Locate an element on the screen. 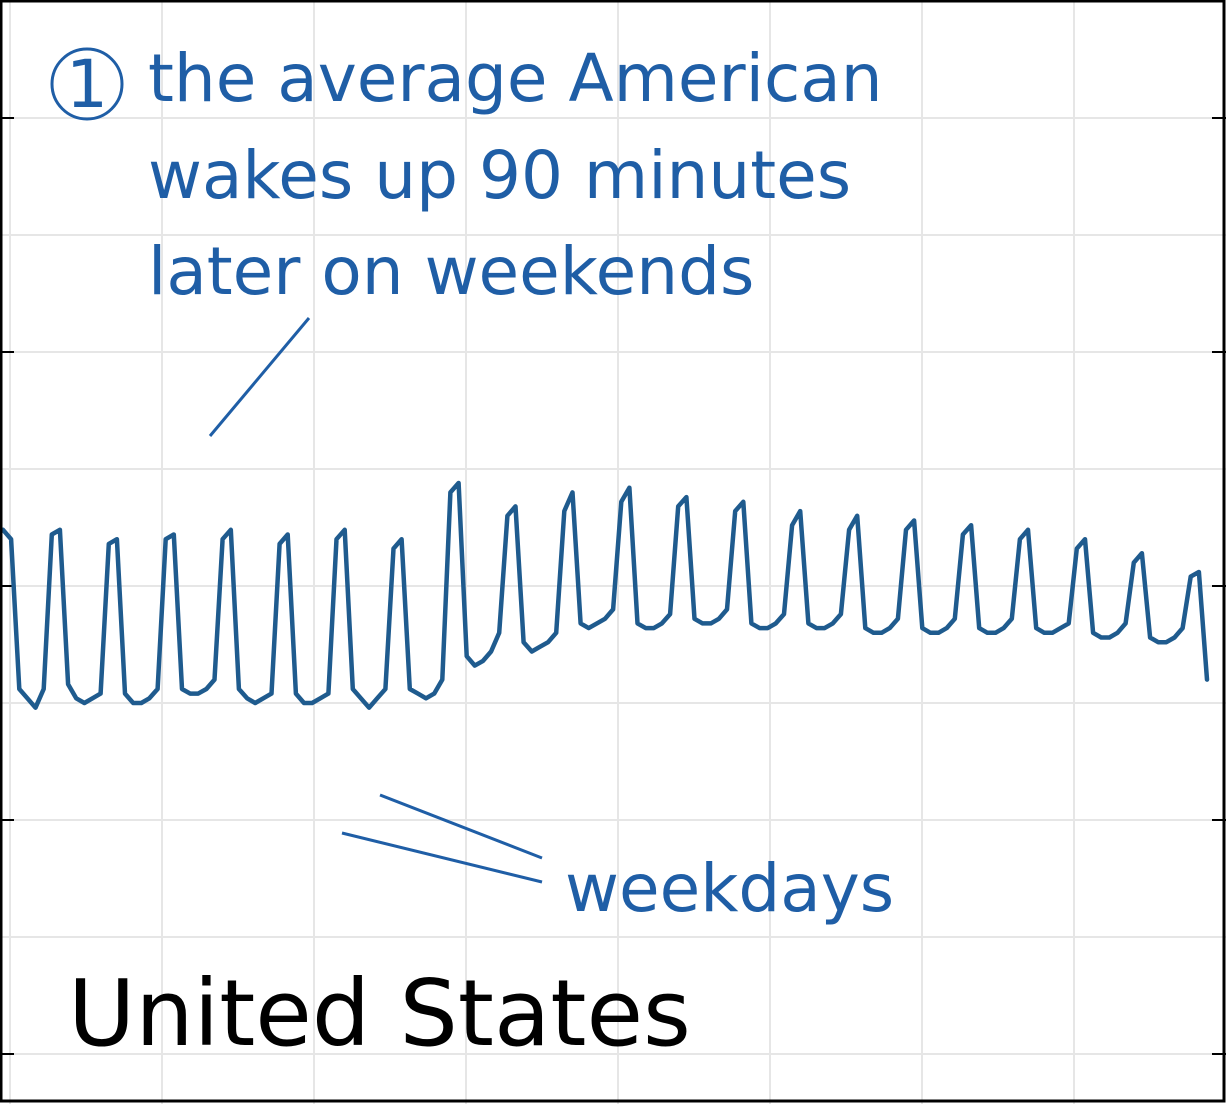 This screenshot has width=1226, height=1104. weekdays-leader-upper is located at coordinates (461, 826).